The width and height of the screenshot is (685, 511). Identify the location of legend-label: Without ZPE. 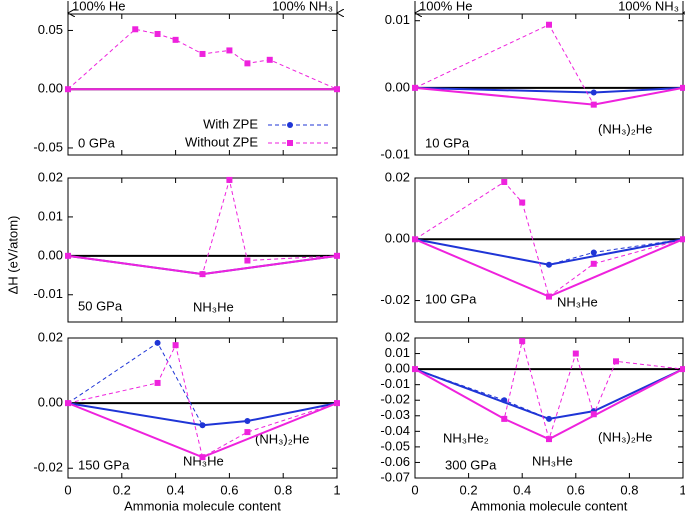
(221, 141).